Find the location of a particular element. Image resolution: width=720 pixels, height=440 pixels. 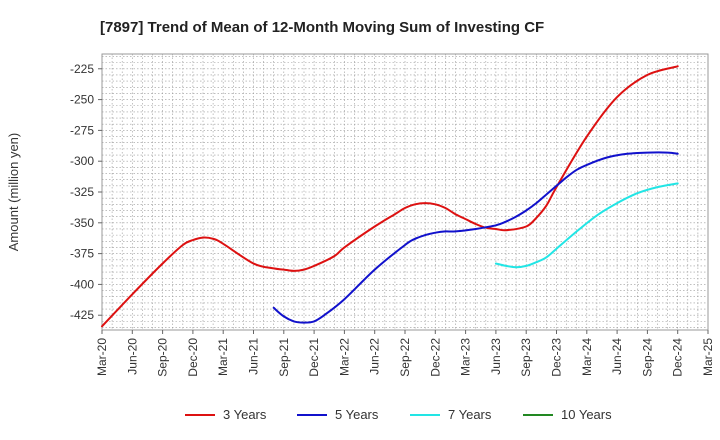

x-tick-label: Jun-24 is located at coordinates (617, 356).